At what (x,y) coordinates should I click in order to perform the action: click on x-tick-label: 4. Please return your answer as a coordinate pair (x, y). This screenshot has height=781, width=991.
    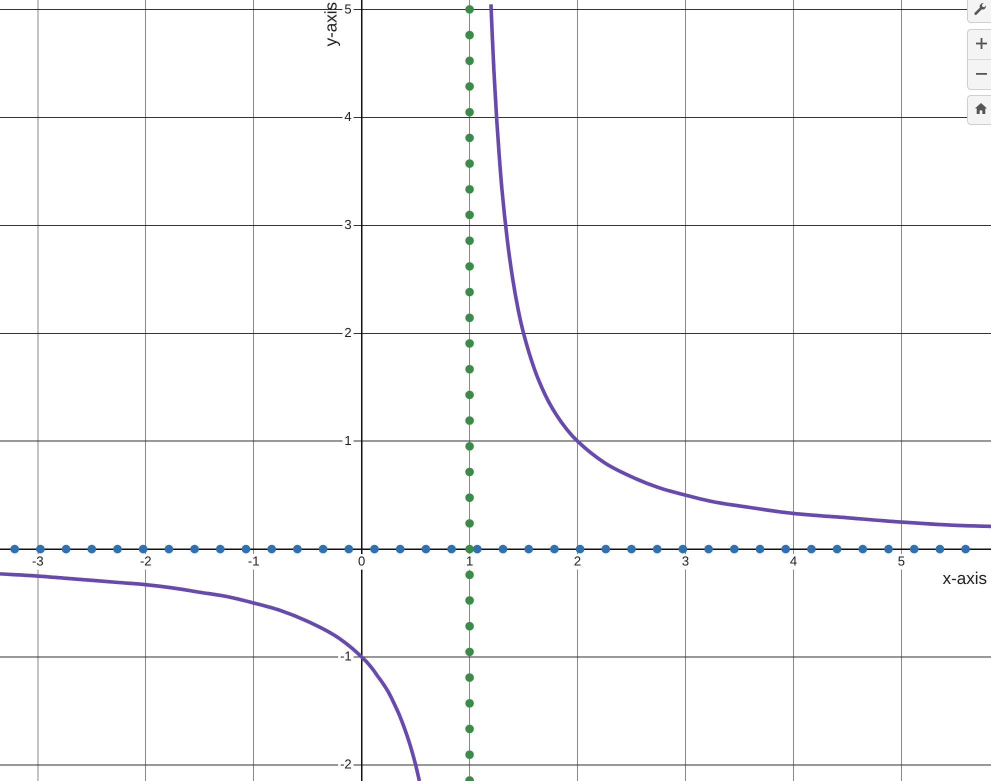
    Looking at the image, I should click on (794, 560).